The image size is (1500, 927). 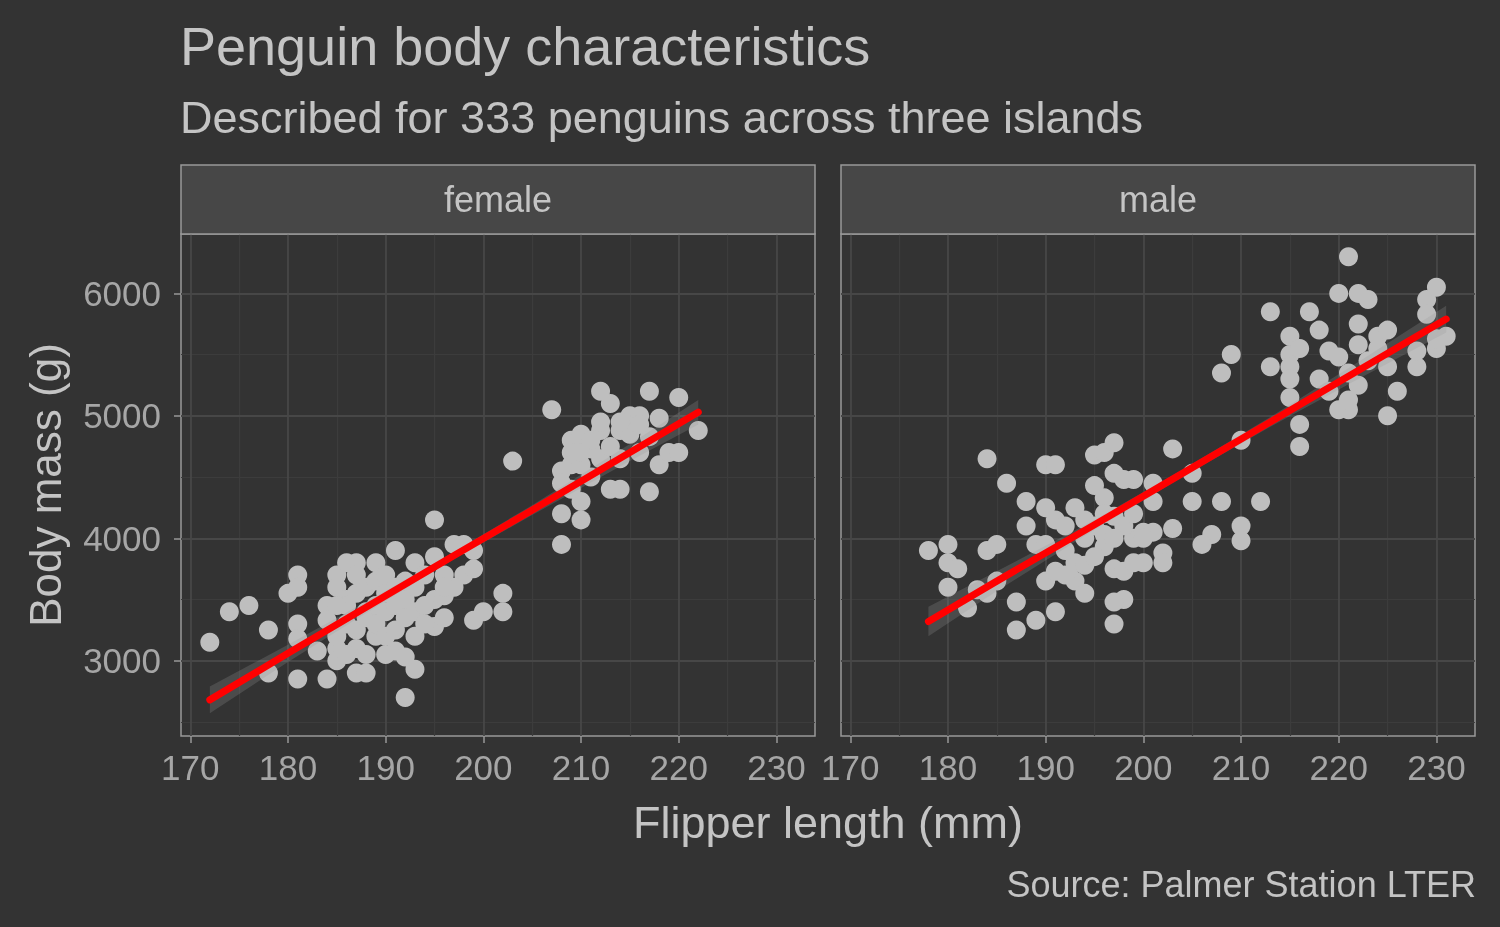 What do you see at coordinates (122, 538) in the screenshot?
I see `y-tick-label: 4000` at bounding box center [122, 538].